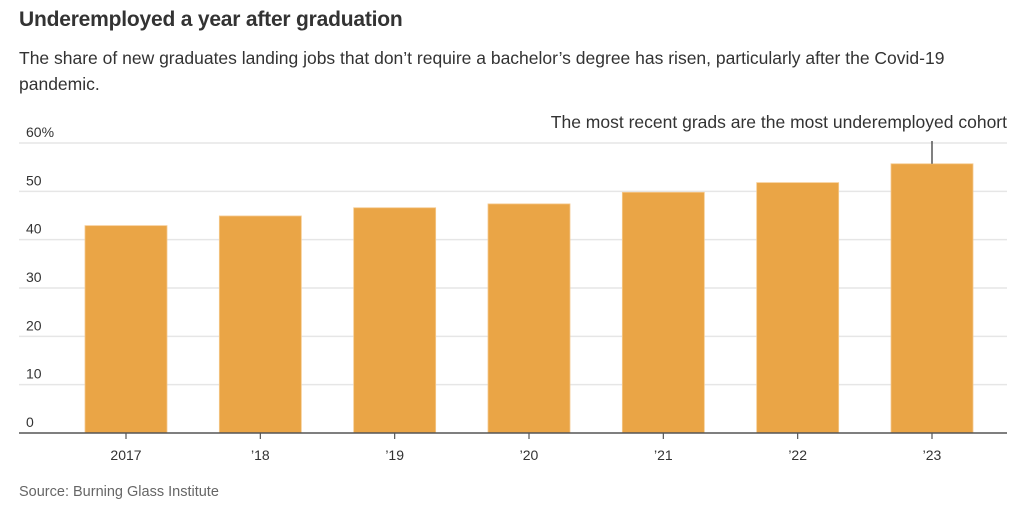  What do you see at coordinates (260, 455) in the screenshot?
I see `x-tick-label: ’18` at bounding box center [260, 455].